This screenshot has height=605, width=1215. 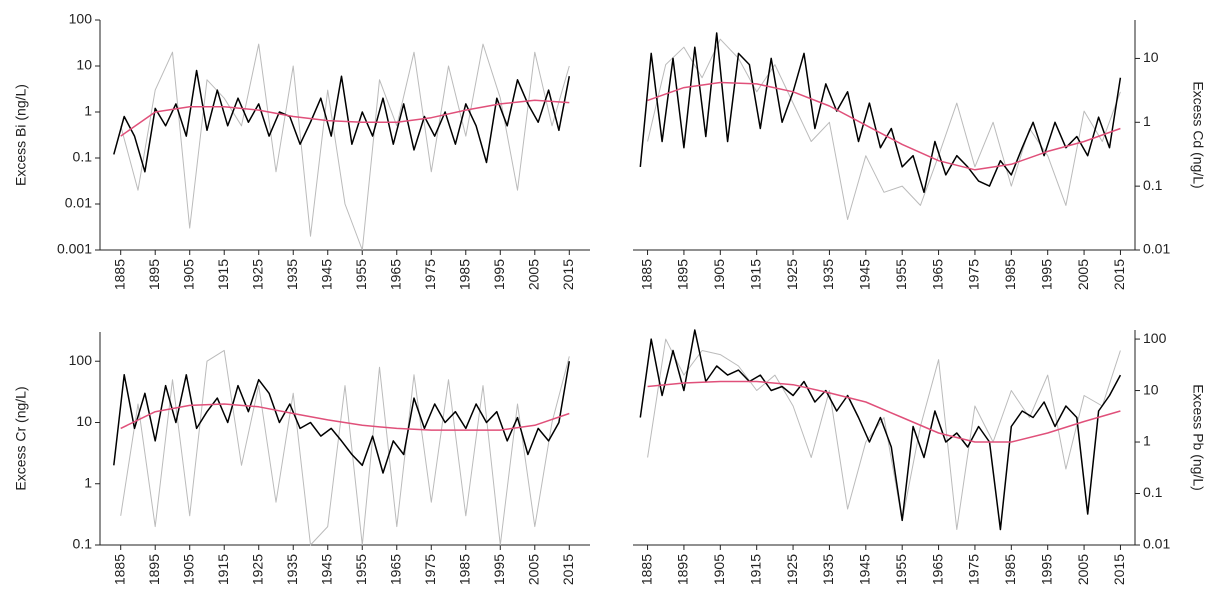 What do you see at coordinates (21, 135) in the screenshot?
I see `y-axis-label: Excess Bi (ng/L)` at bounding box center [21, 135].